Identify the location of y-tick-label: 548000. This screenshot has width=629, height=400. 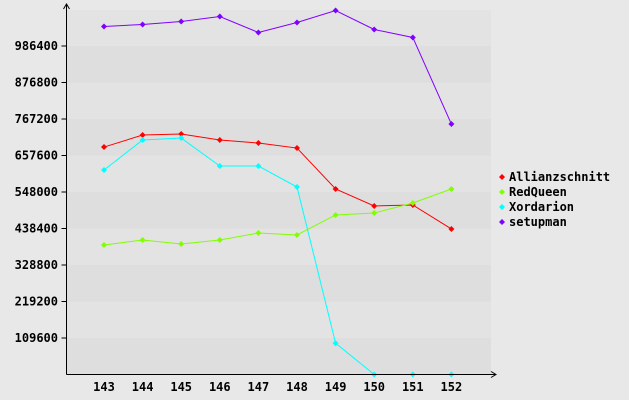
(36, 192).